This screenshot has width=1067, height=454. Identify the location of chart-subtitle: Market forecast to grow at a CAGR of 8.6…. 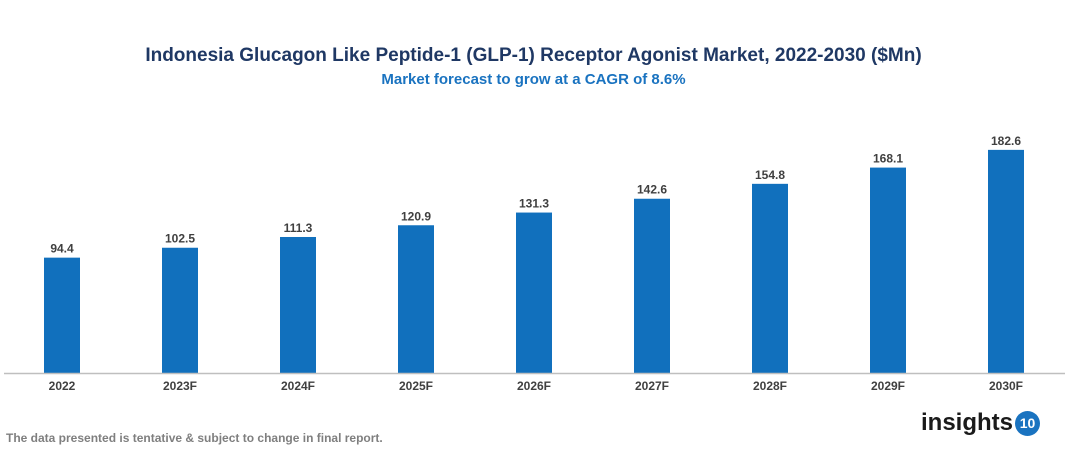
(533, 79).